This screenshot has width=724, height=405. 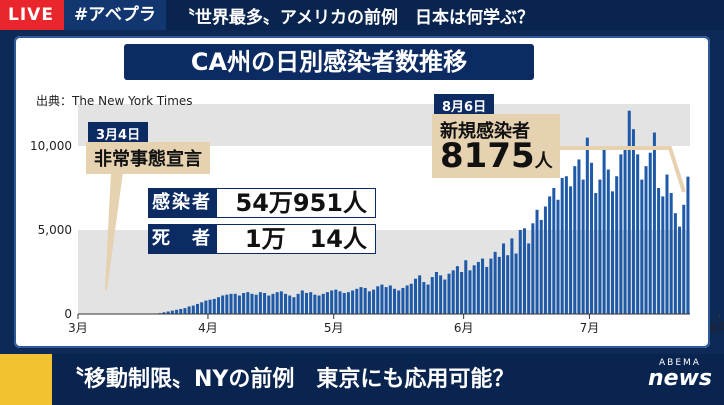 I want to click on top-bar: LIVE #アベプラ 〝世界最多〟アメリカの前例 日本は何学ぶ？, so click(x=362, y=15).